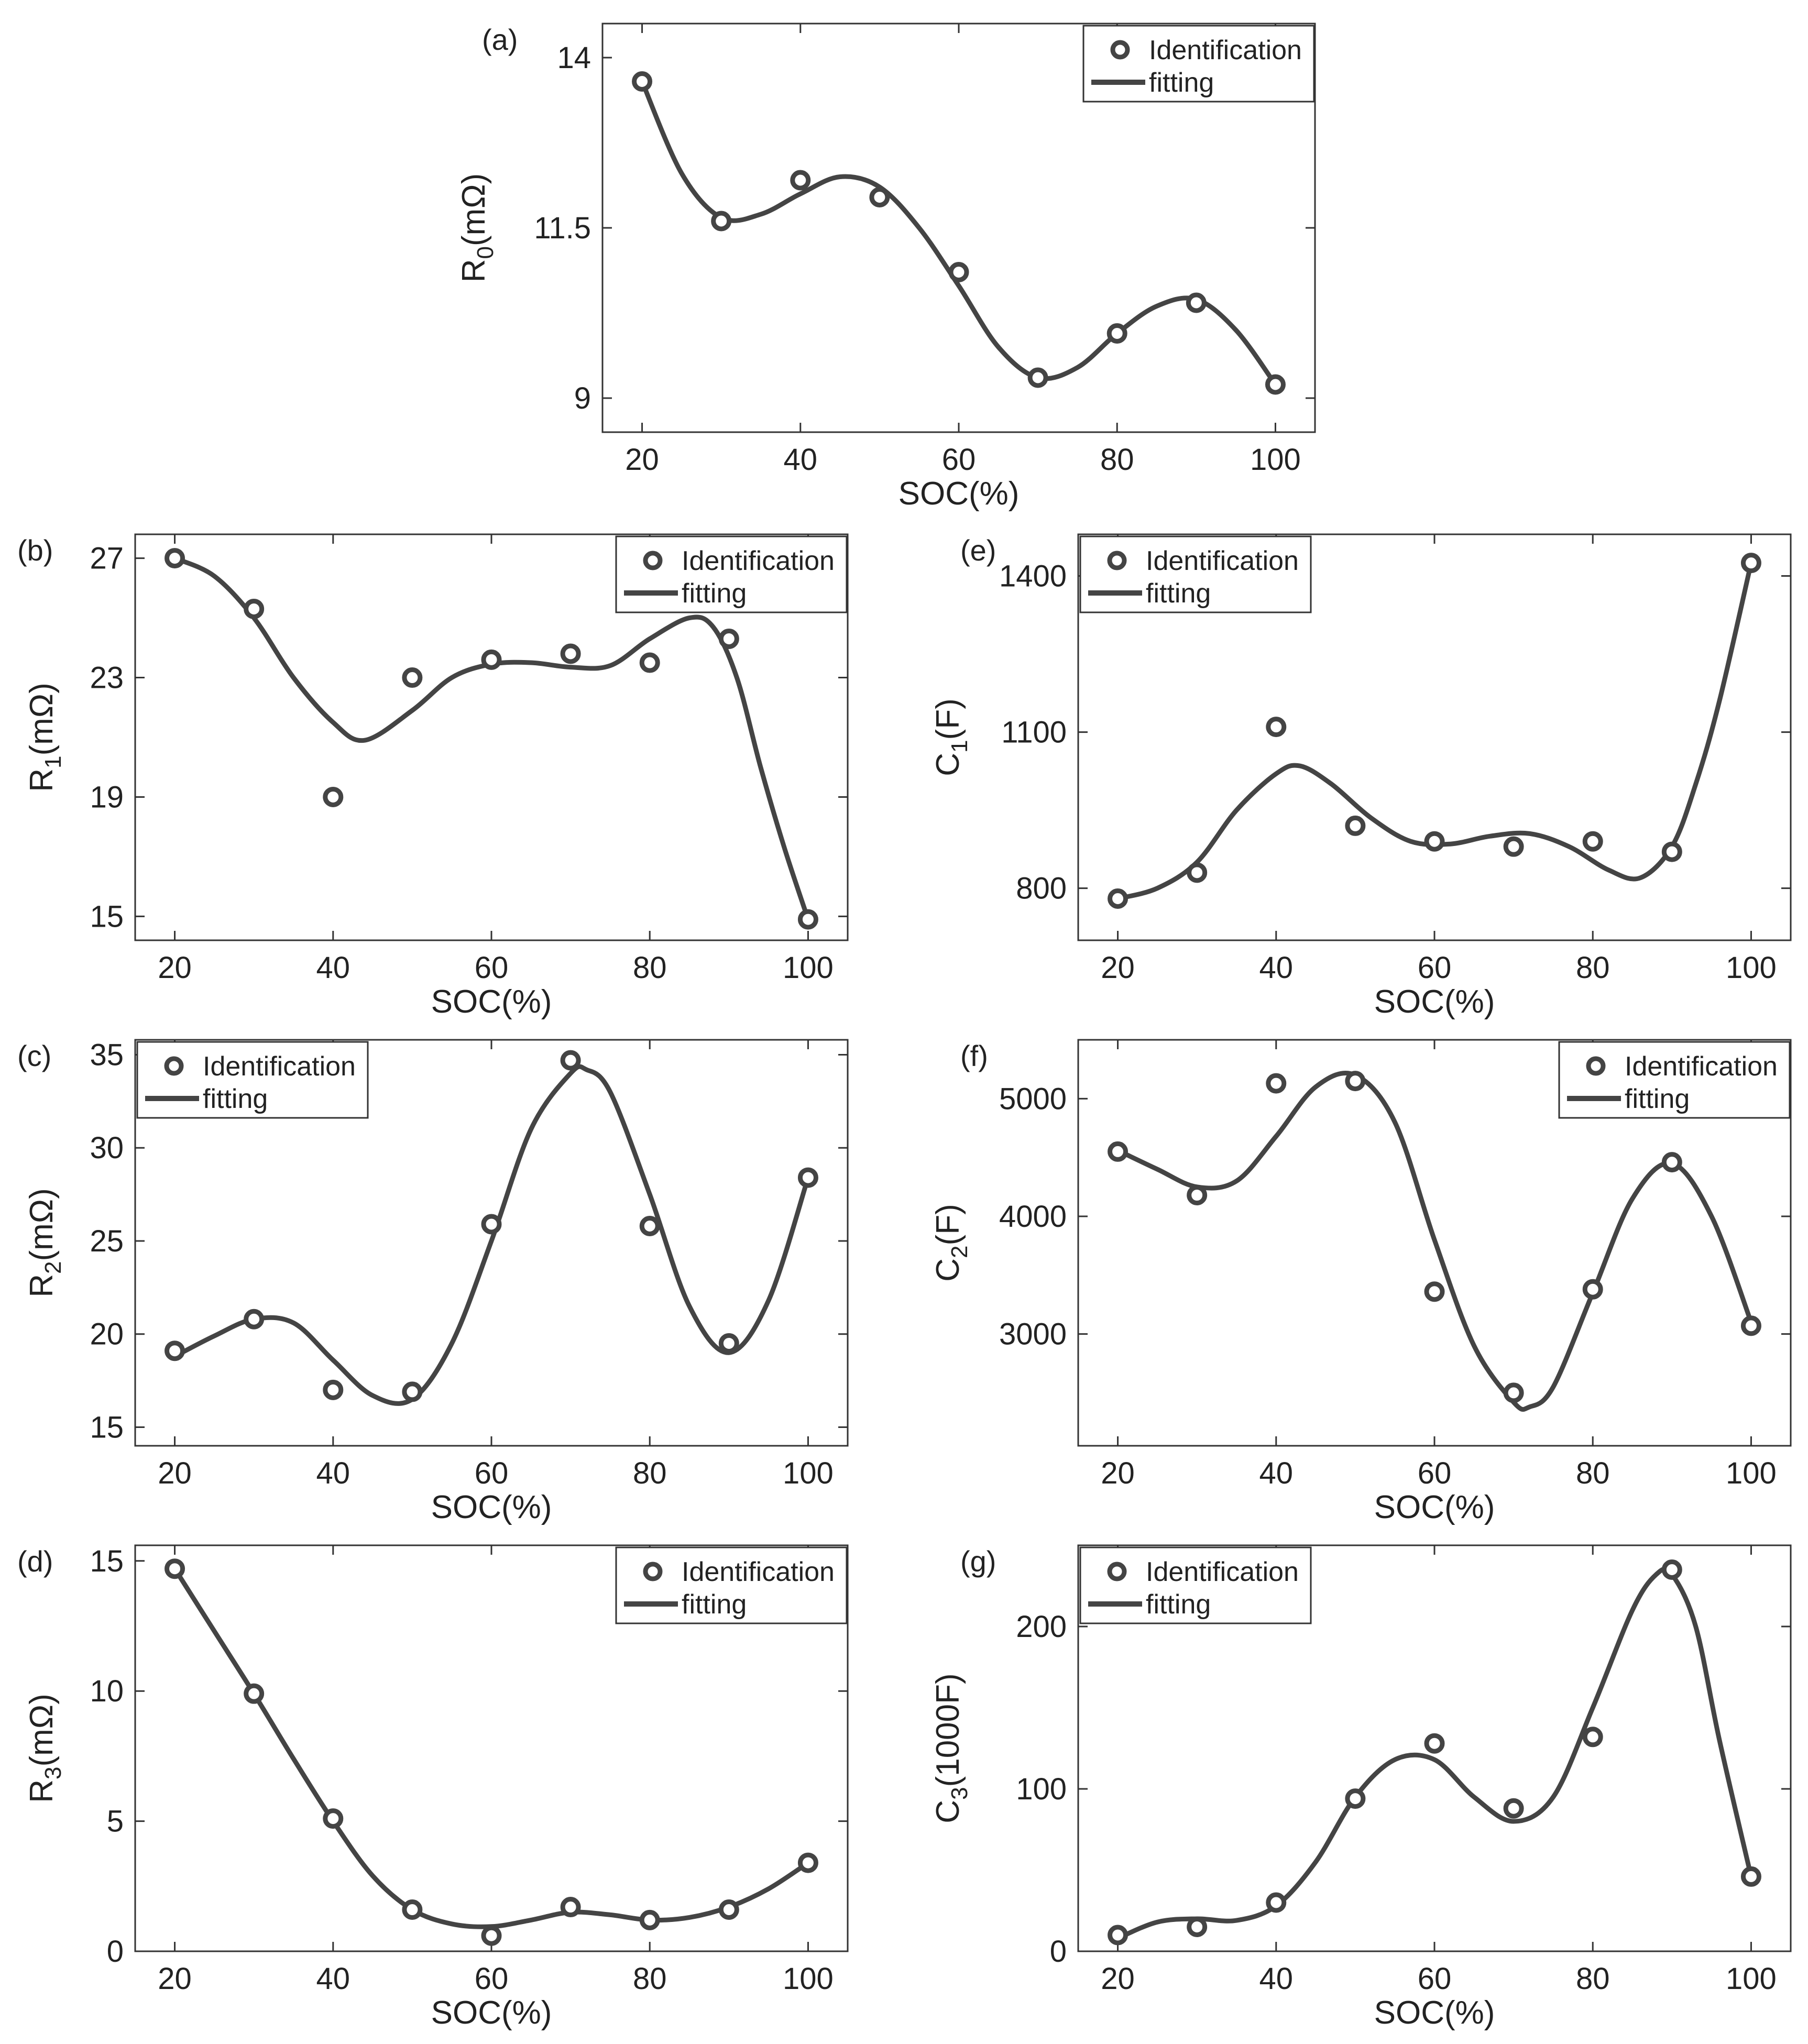  What do you see at coordinates (974, 1055) in the screenshot?
I see `panel-label: (f)` at bounding box center [974, 1055].